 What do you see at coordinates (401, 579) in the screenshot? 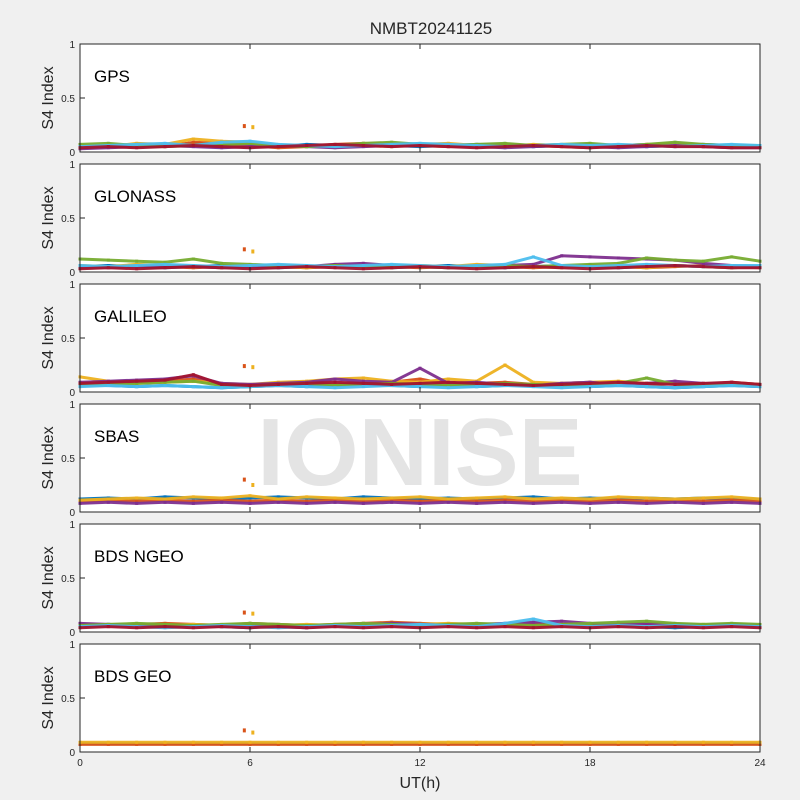
I see `panel-4: 0 0.5 1 S4 Index BDS NGEO` at bounding box center [401, 579].